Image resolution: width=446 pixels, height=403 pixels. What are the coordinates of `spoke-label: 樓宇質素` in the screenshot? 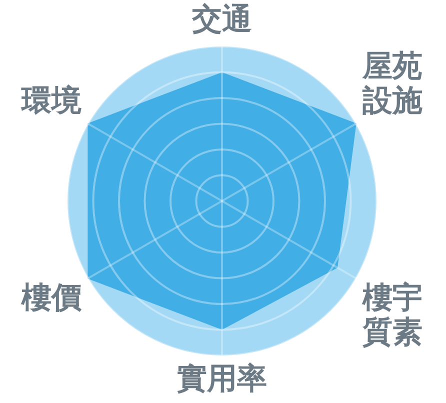 It's located at (392, 315).